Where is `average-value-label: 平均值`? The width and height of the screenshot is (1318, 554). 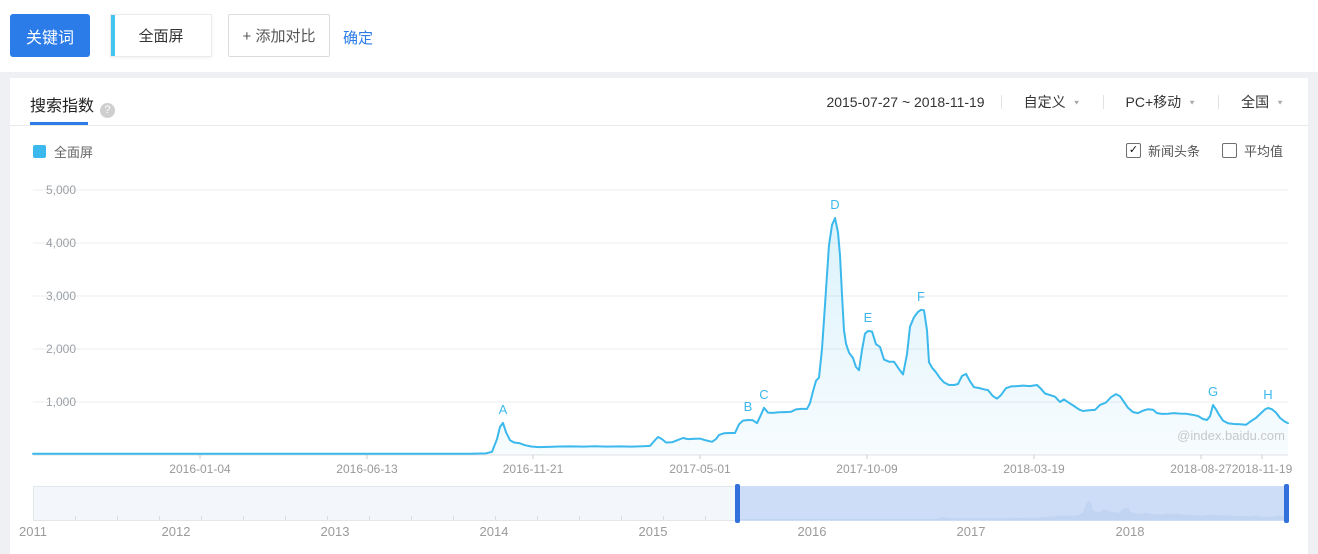 average-value-label: 平均值 is located at coordinates (1263, 151).